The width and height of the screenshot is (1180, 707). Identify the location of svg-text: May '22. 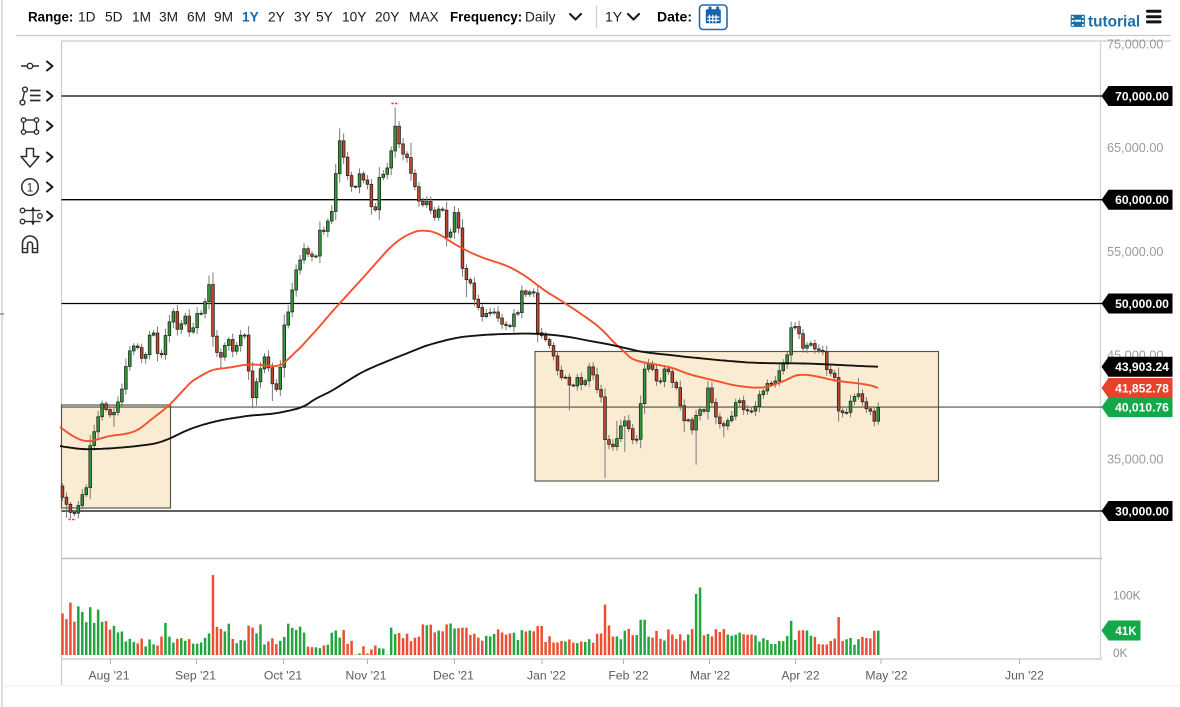
(886, 676).